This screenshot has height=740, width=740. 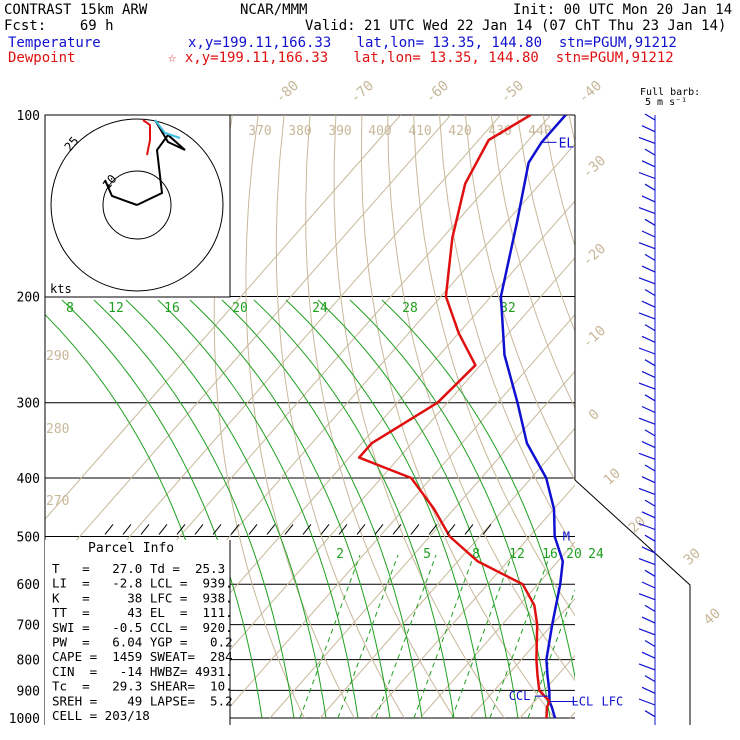 I want to click on theta-label-410: 410, so click(x=419, y=131).